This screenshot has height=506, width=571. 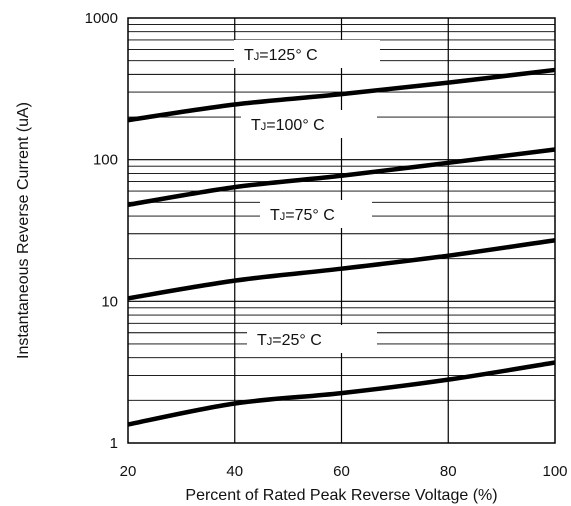 I want to click on curve-label-3: TJ=25° C, so click(x=312, y=339).